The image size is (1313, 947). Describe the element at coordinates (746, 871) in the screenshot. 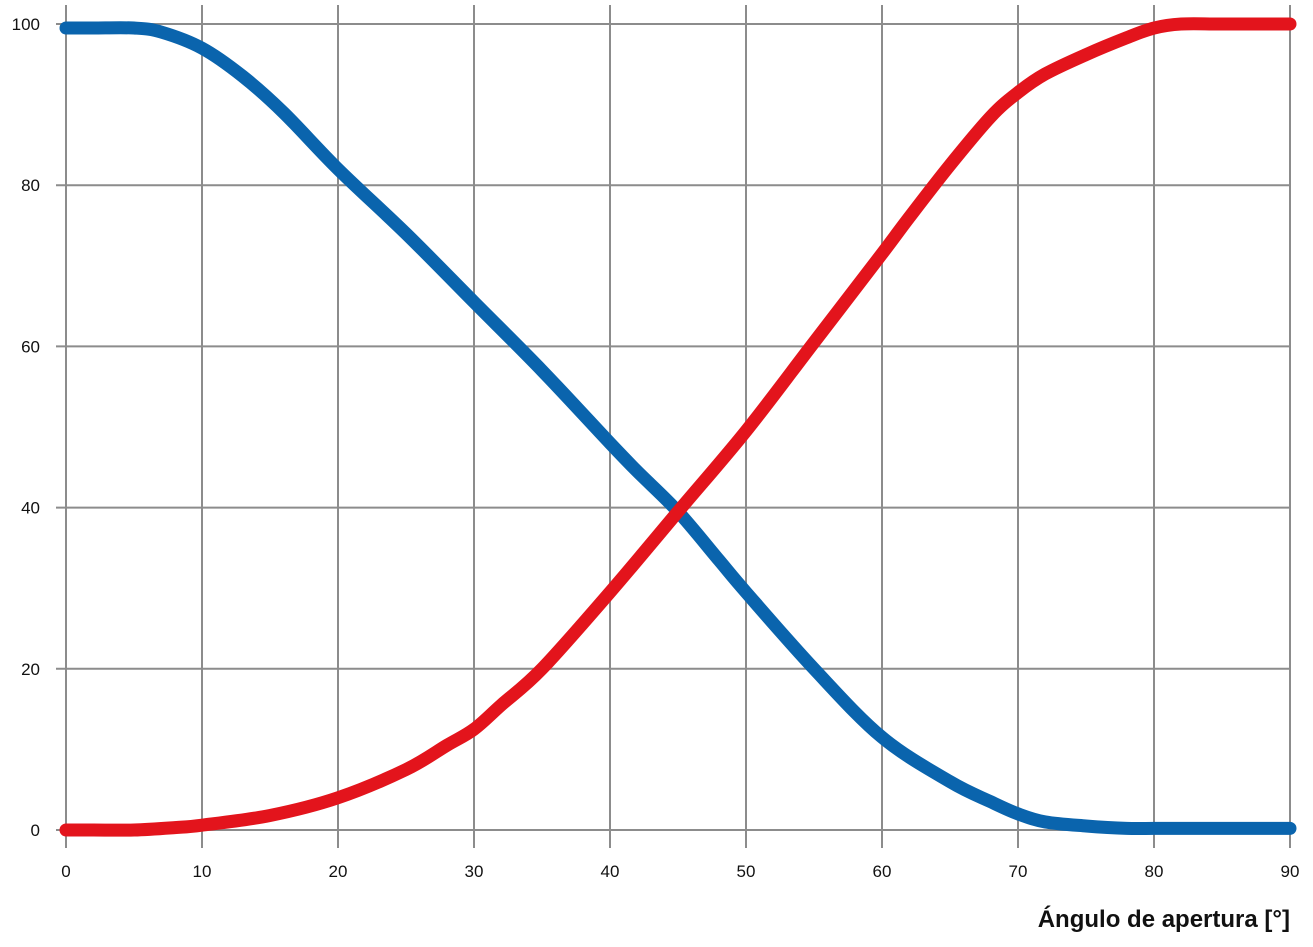

I see `x-tick-label: 50` at that location.